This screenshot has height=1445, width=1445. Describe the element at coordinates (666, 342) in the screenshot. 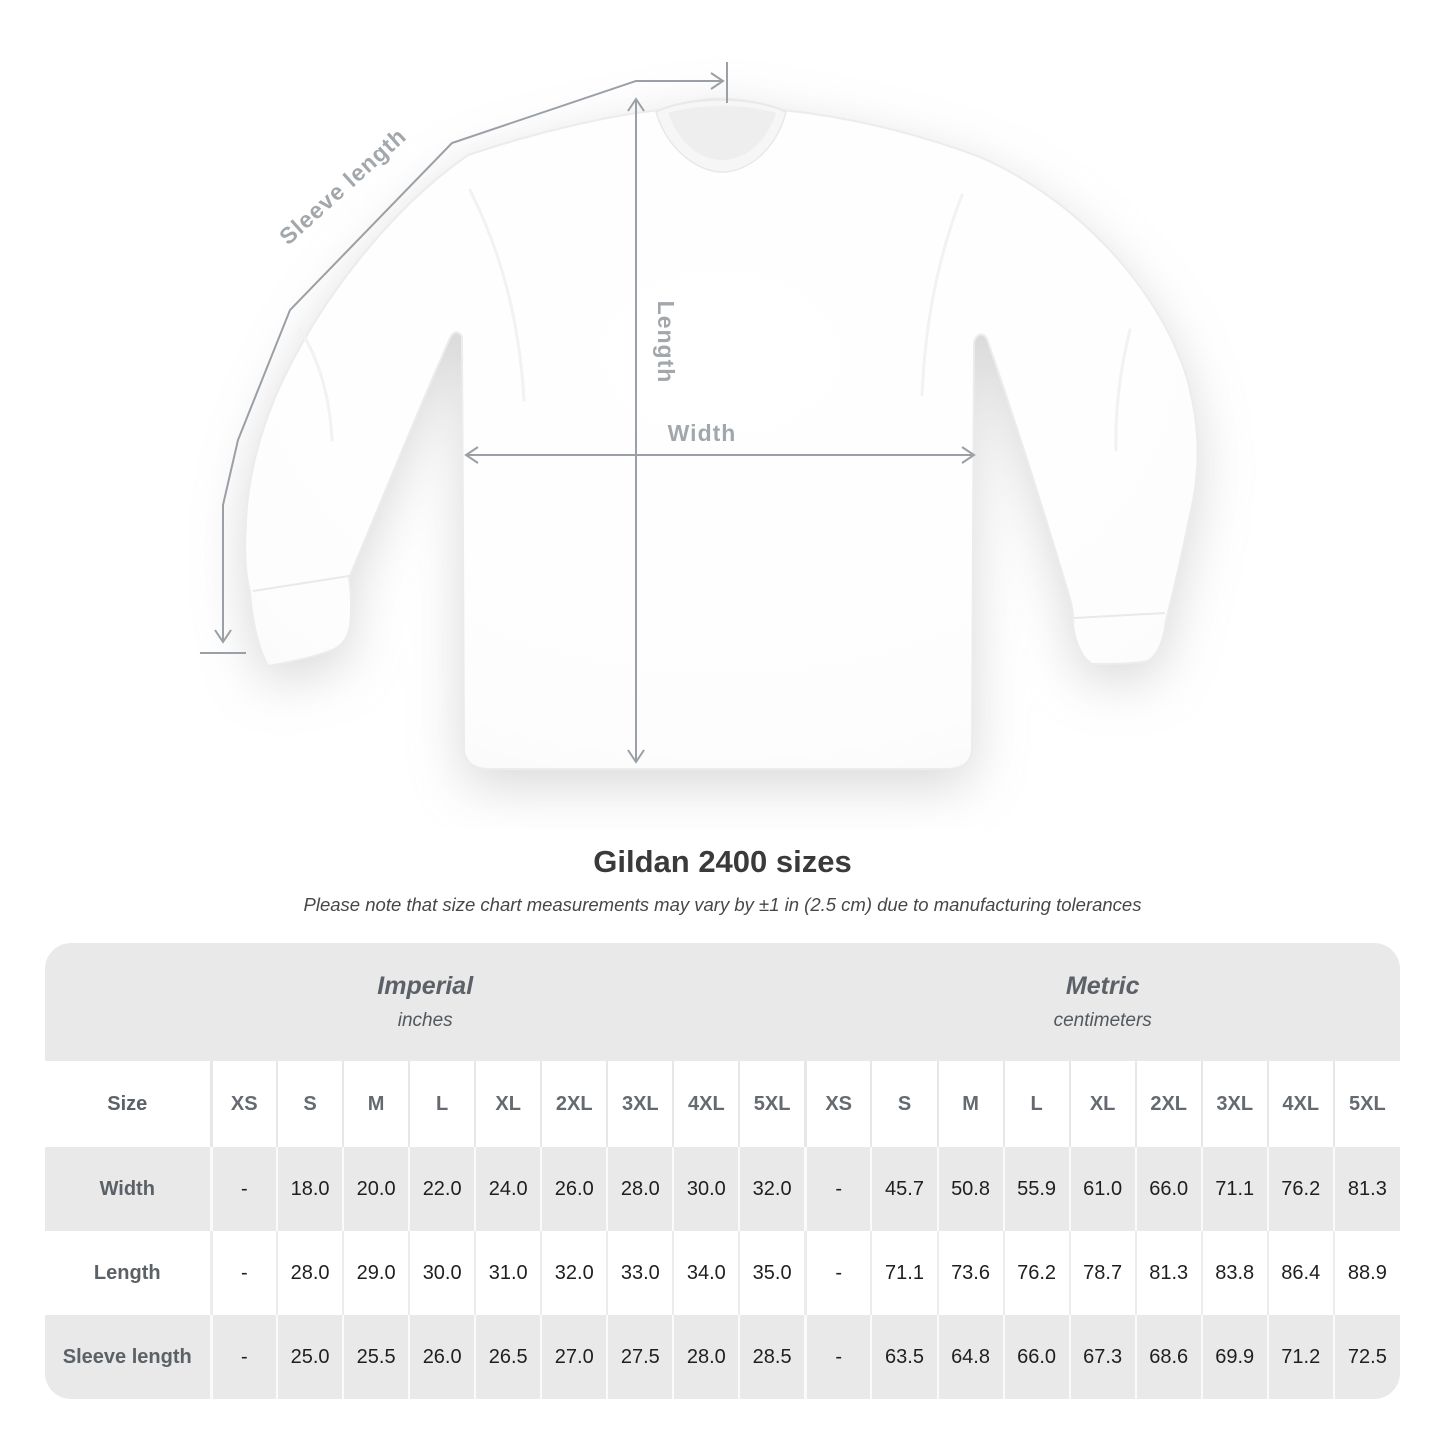

I see `length-label: Length` at that location.